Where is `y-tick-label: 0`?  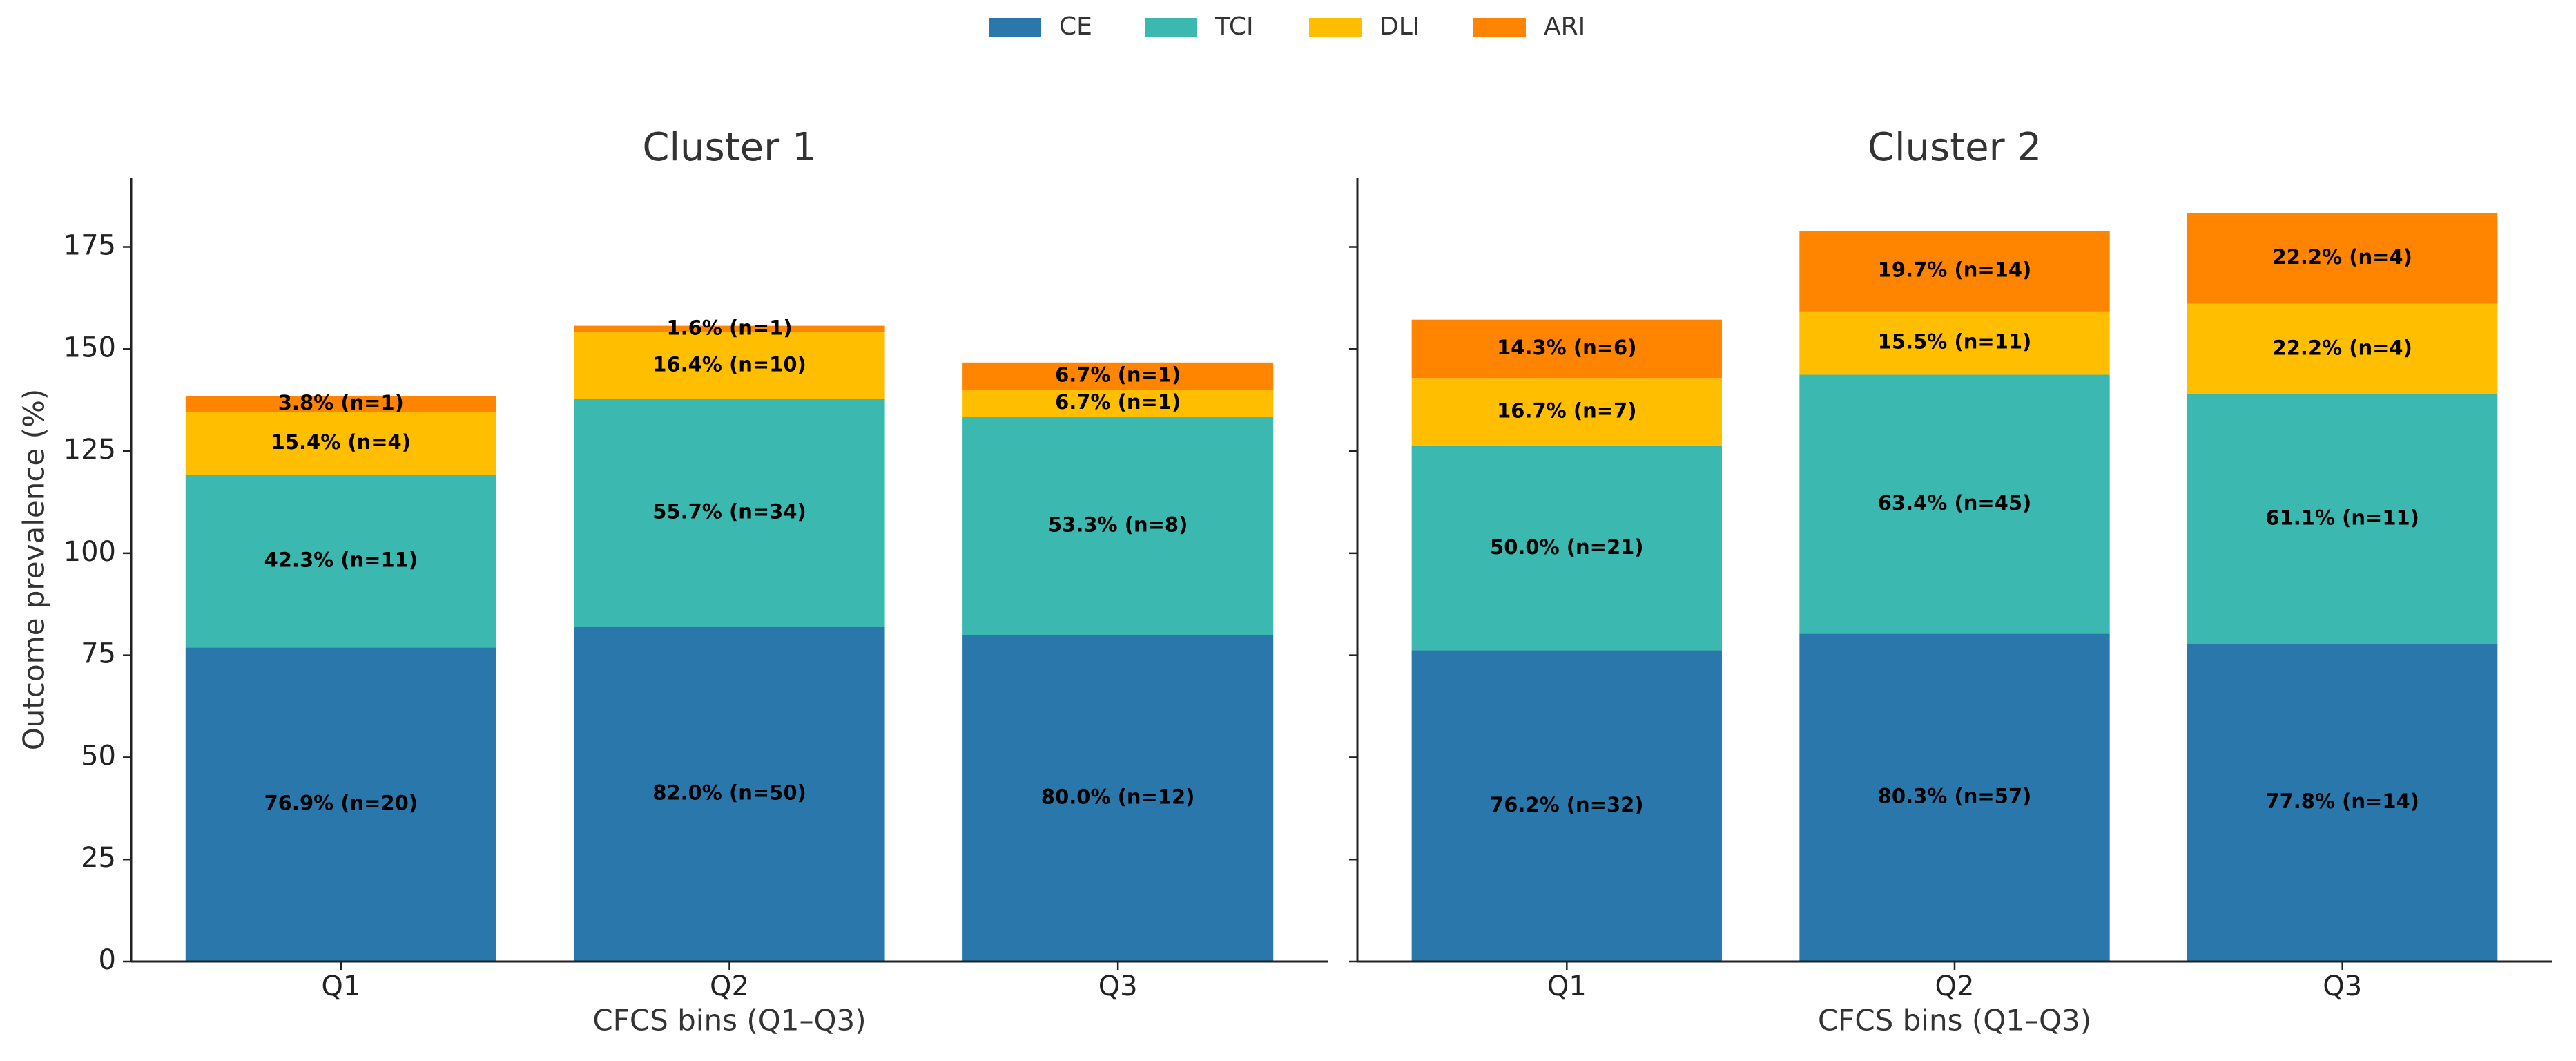
y-tick-label: 0 is located at coordinates (107, 960).